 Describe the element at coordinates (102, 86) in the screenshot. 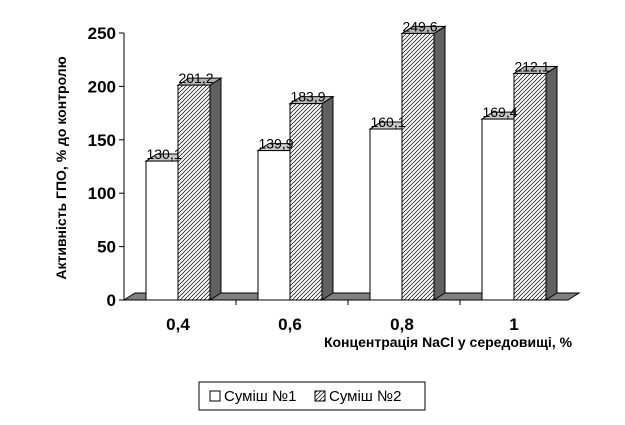

I see `y-tick-label: 200` at that location.